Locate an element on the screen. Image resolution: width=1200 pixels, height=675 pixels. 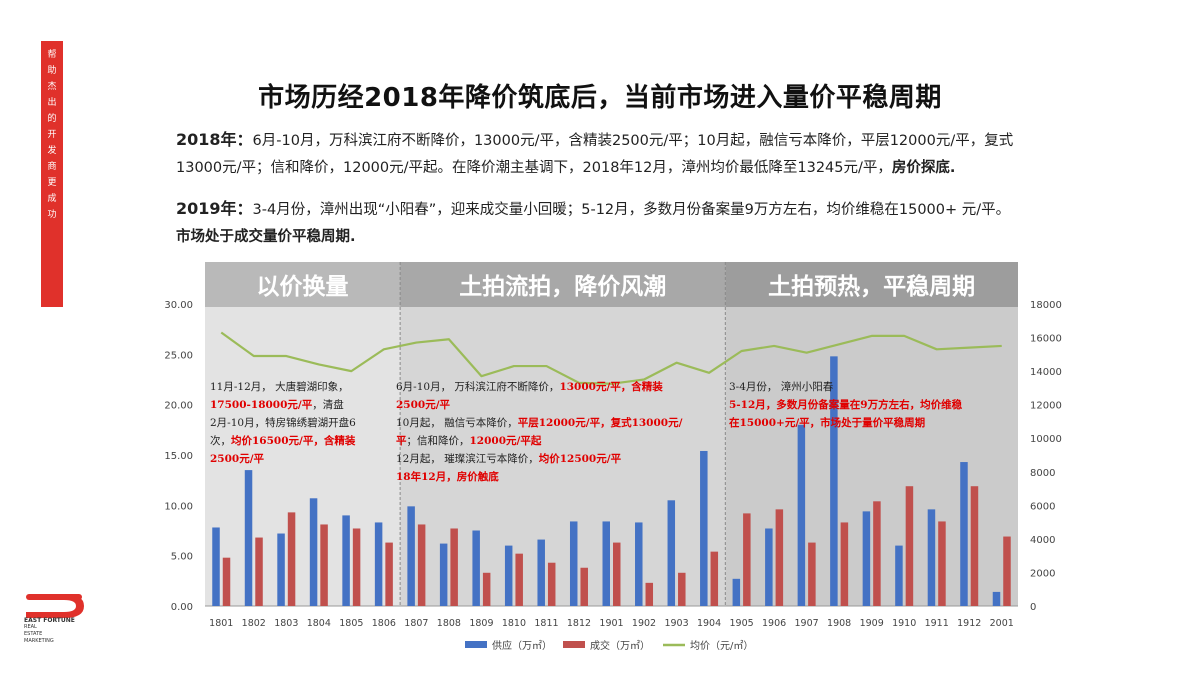
x-tick-label: 1911 is located at coordinates (937, 623).